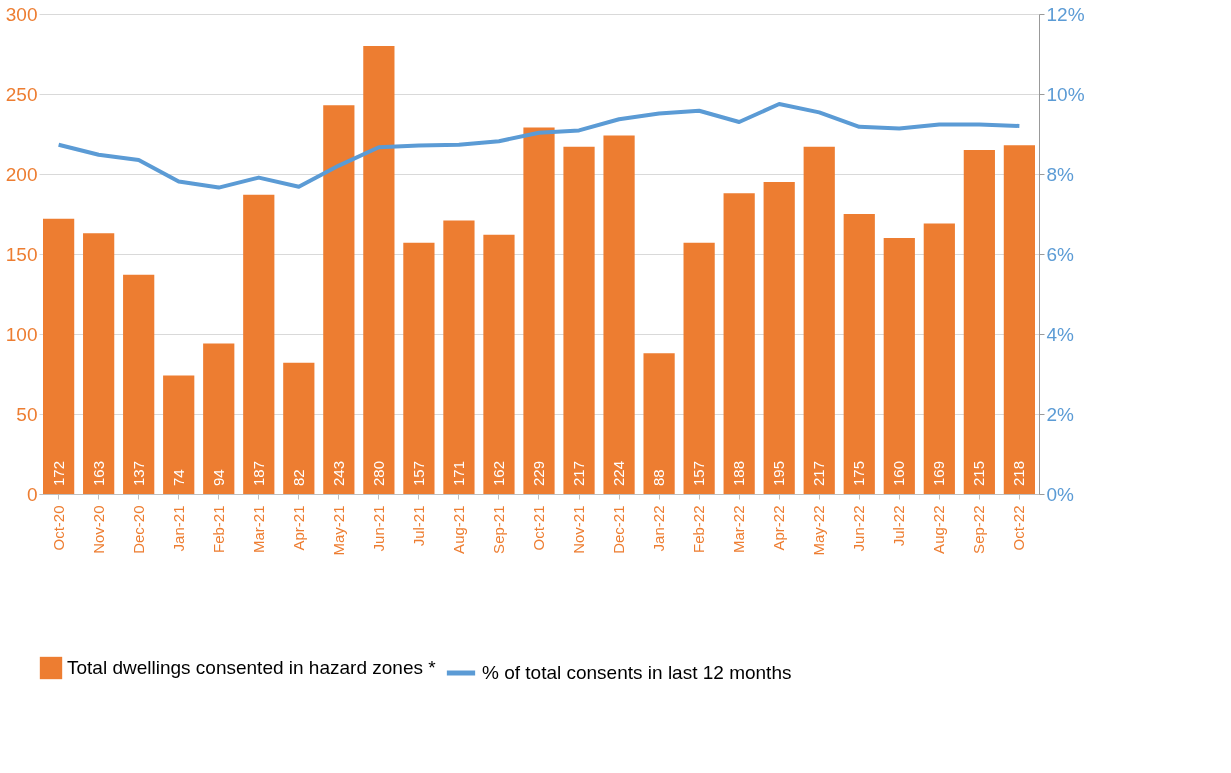 The image size is (1231, 773). Describe the element at coordinates (21, 254) in the screenshot. I see `y-tick-label: 150` at that location.